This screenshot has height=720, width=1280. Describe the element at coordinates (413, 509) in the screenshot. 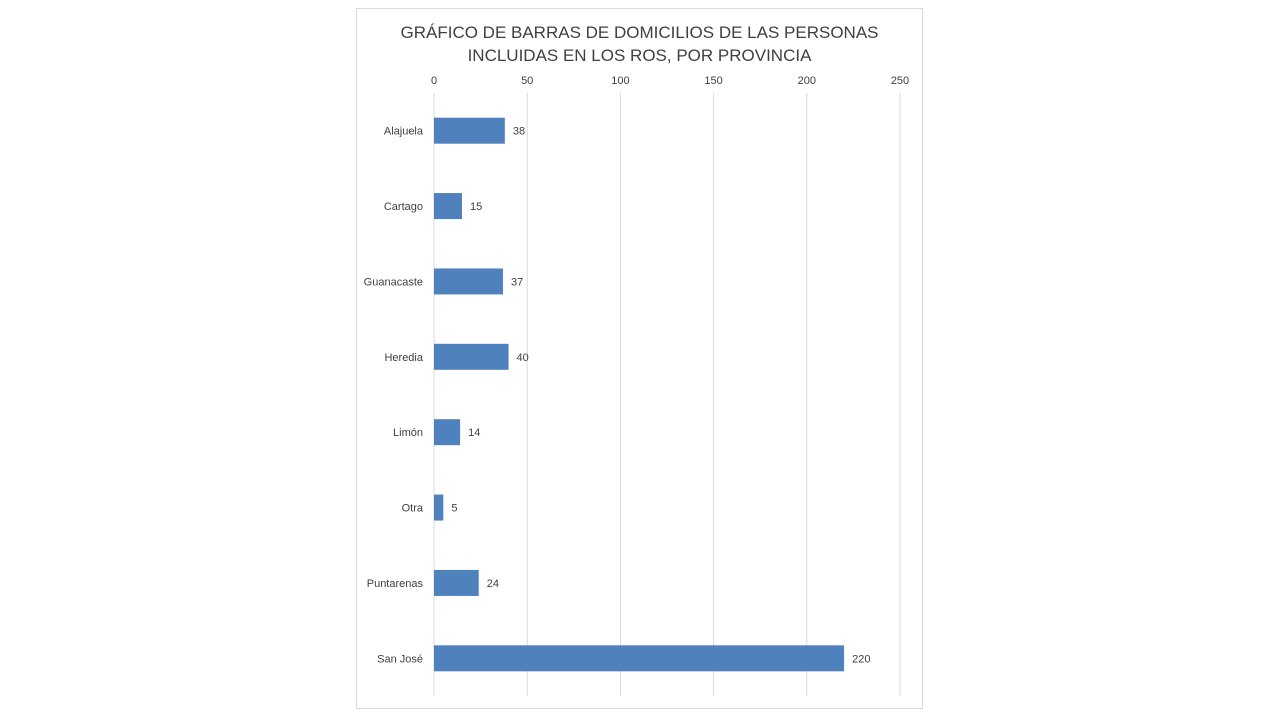

I see `category-label: Otra` at that location.